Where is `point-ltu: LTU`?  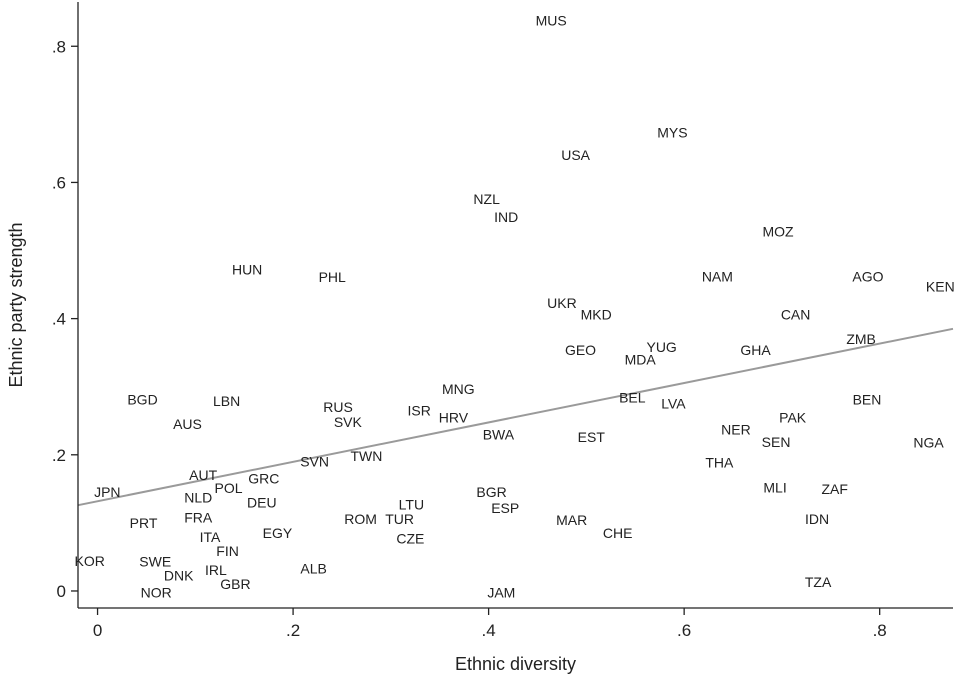
point-ltu: LTU is located at coordinates (411, 505).